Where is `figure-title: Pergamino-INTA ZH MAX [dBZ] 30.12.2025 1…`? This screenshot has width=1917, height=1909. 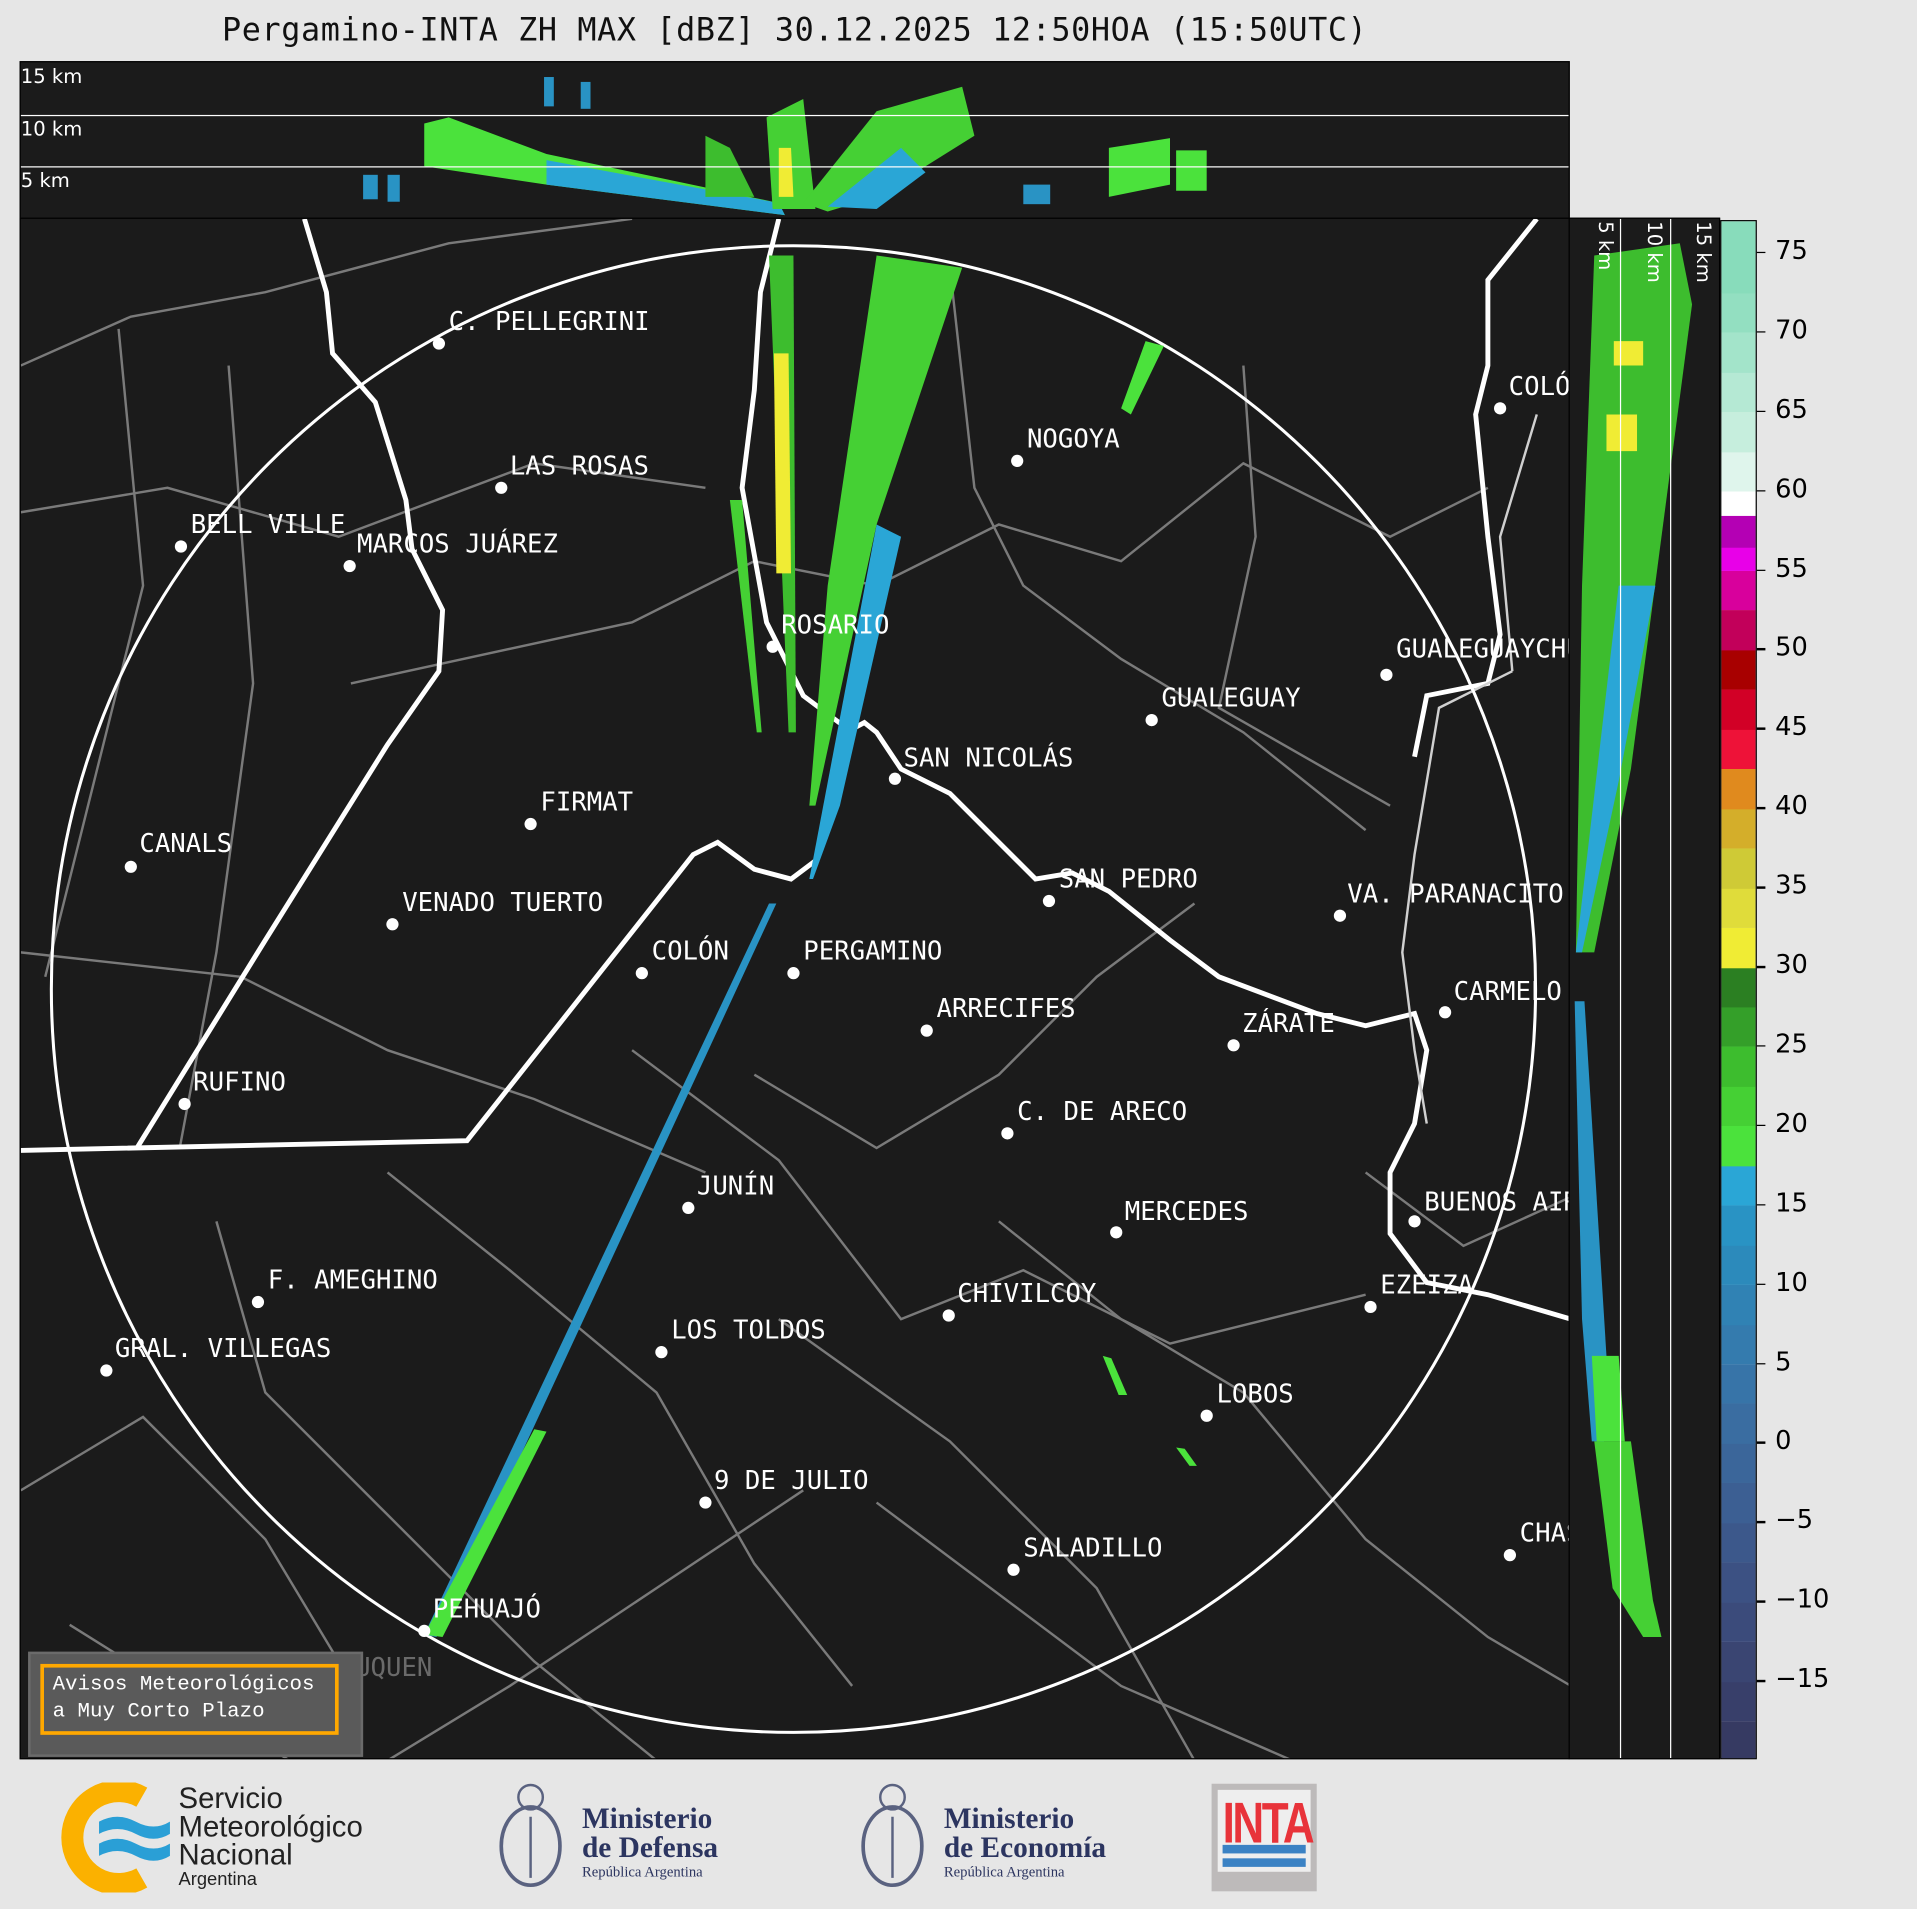 figure-title: Pergamino-INTA ZH MAX [dBZ] 30.12.2025 1… is located at coordinates (794, 30).